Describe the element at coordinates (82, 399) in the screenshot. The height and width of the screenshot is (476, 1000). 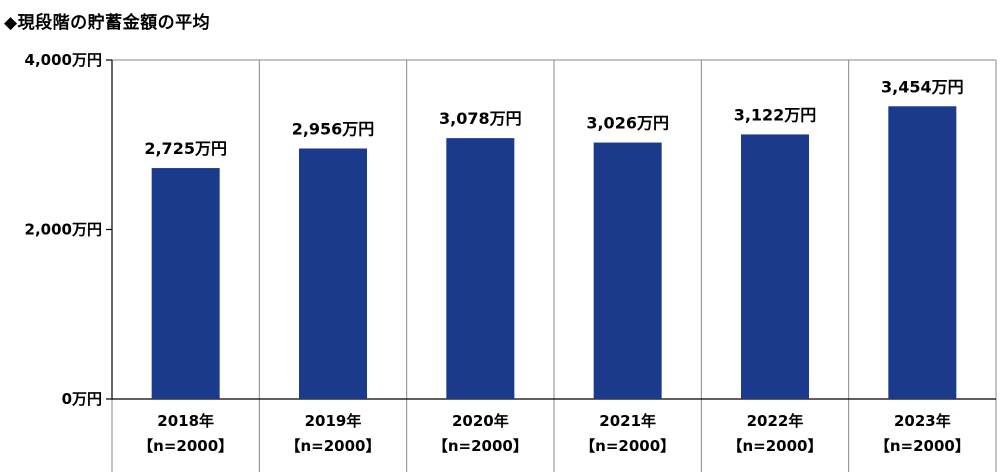
I see `y-tick-label: 0万円` at that location.